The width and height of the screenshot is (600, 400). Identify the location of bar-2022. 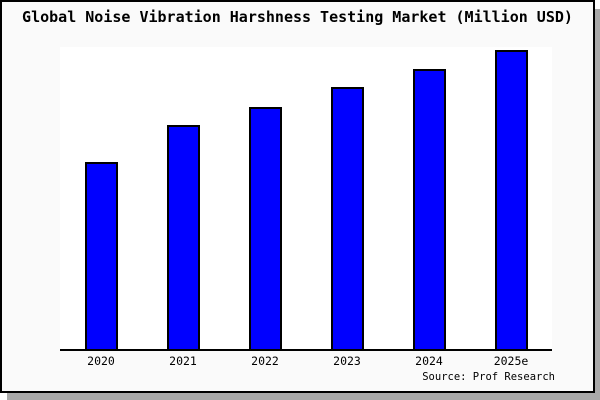
(265, 228).